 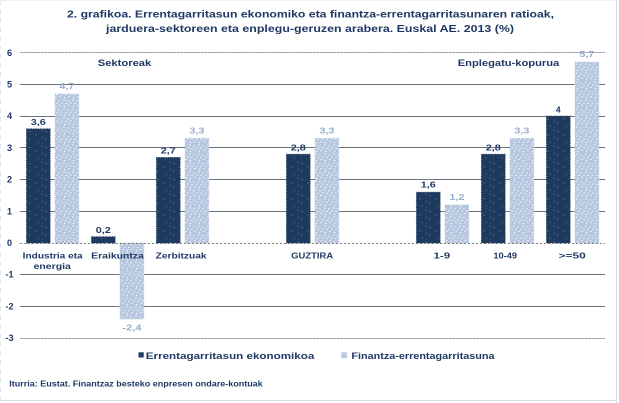 I want to click on svg-text: Enplegatu-kopurua, so click(x=509, y=63).